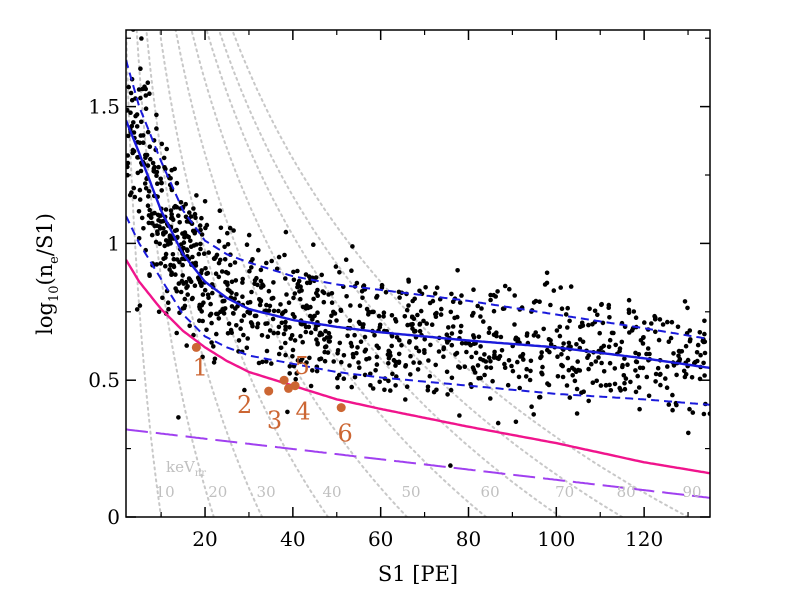 Image resolution: width=789 pixels, height=601 pixels. What do you see at coordinates (104, 380) in the screenshot?
I see `y-tick-label: 0.5` at bounding box center [104, 380].